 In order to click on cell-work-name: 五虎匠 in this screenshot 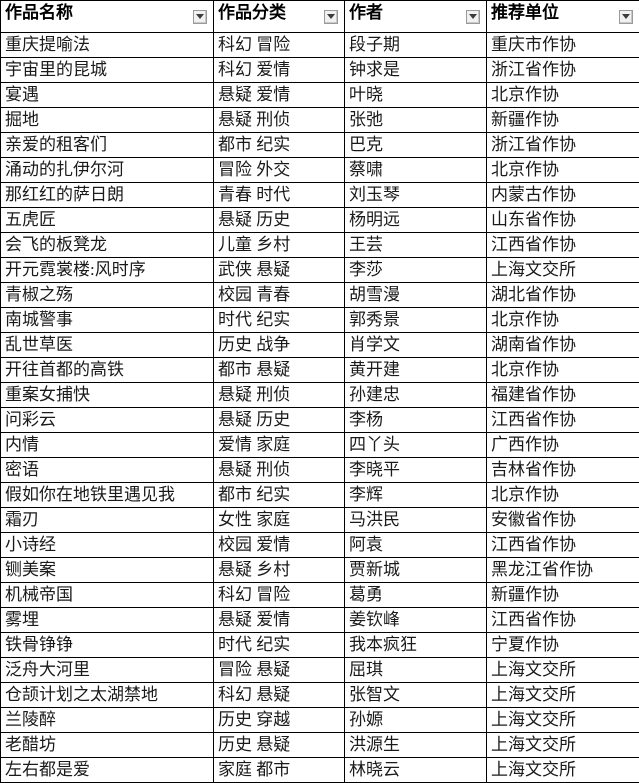, I will do `click(107, 220)`.